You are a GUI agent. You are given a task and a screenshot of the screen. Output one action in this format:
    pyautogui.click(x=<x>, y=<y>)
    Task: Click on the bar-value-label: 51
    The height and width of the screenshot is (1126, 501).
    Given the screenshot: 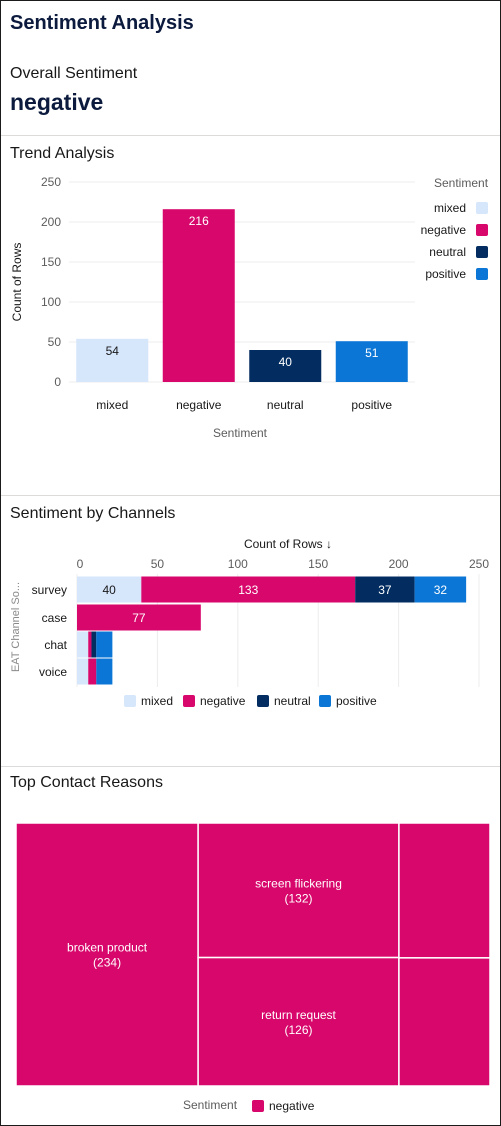 What is the action you would take?
    pyautogui.click(x=372, y=353)
    